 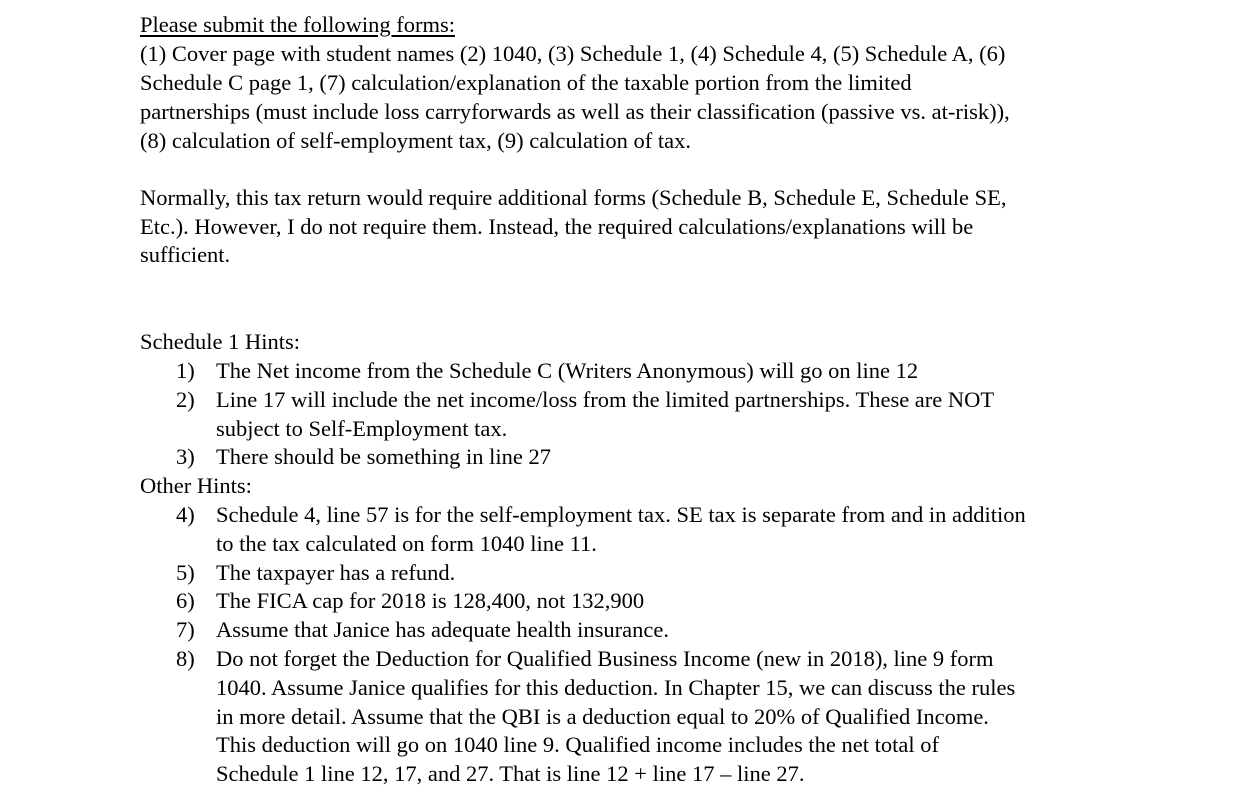 I want to click on forms-heading: Please submit the following forms:, so click(x=297, y=24).